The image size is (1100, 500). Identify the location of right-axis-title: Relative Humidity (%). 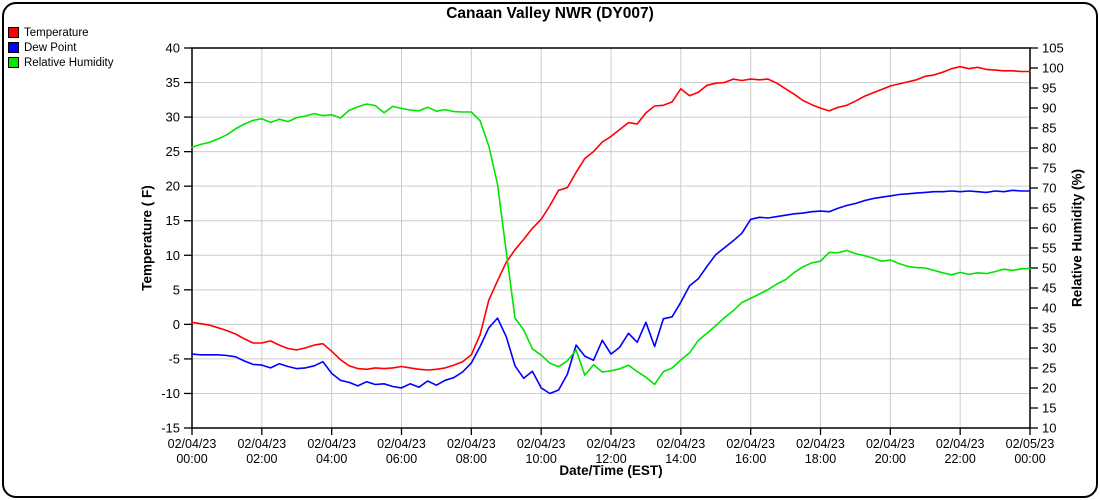
(1077, 238).